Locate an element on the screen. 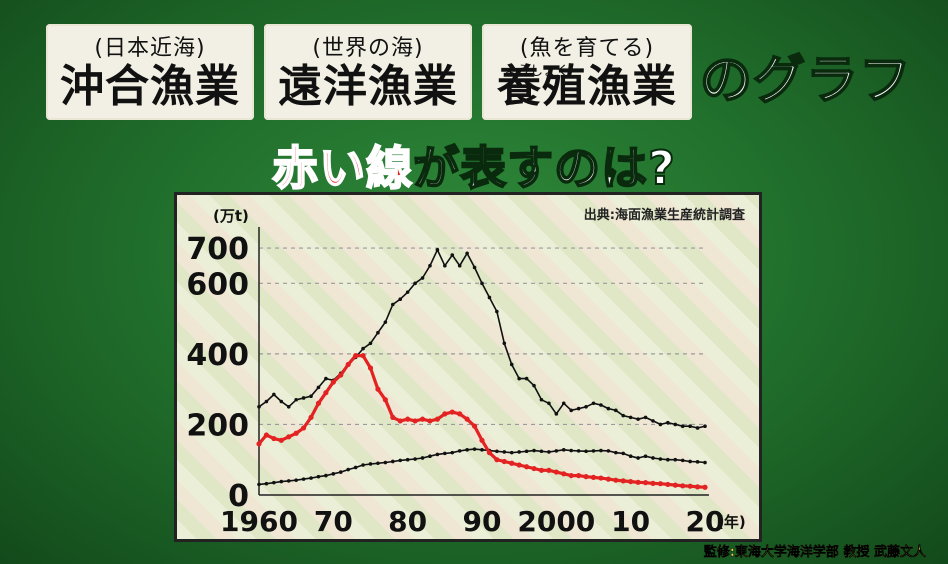 Image resolution: width=948 pixels, height=564 pixels. x-tick-label: 2000 is located at coordinates (556, 521).